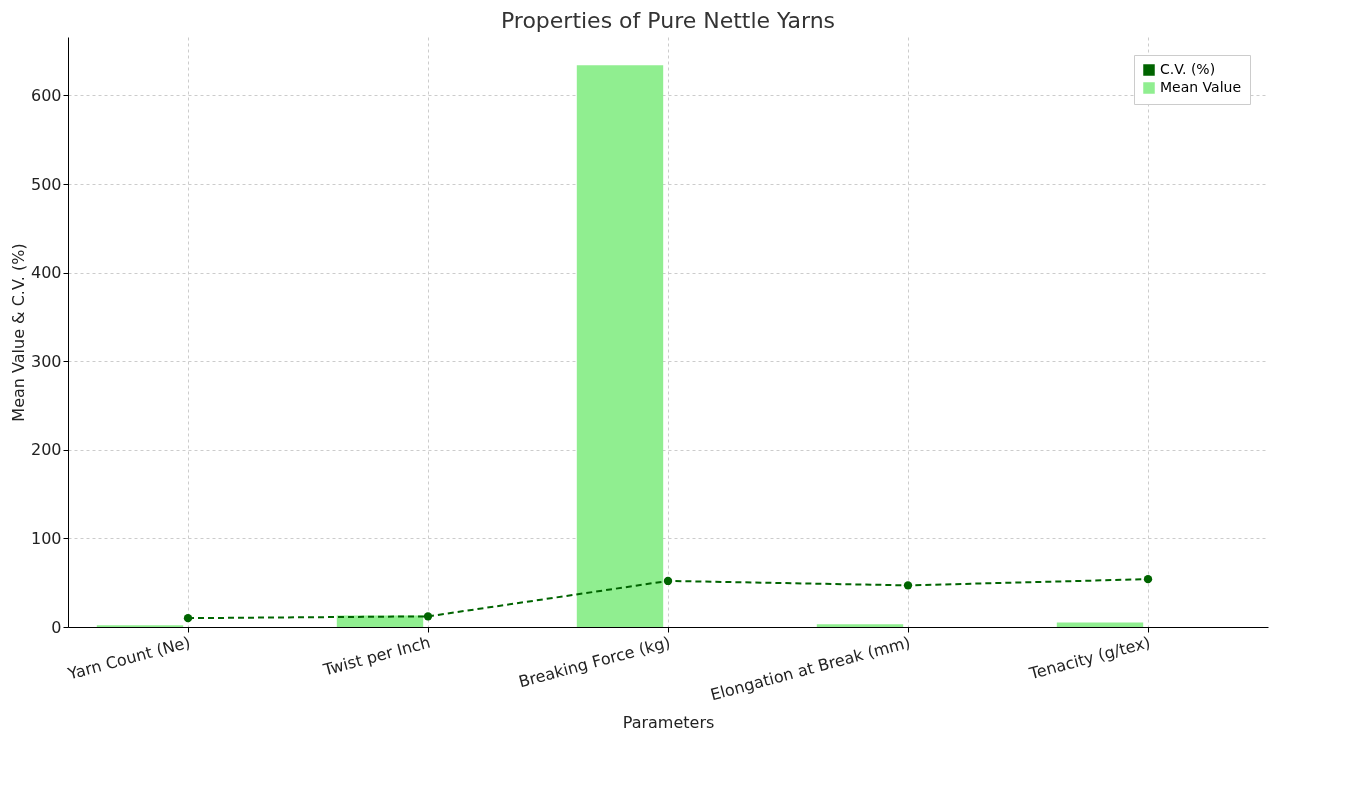 The height and width of the screenshot is (794, 1357). What do you see at coordinates (668, 20) in the screenshot?
I see `chart-title: Properties of Pure Nettle Yarns` at bounding box center [668, 20].